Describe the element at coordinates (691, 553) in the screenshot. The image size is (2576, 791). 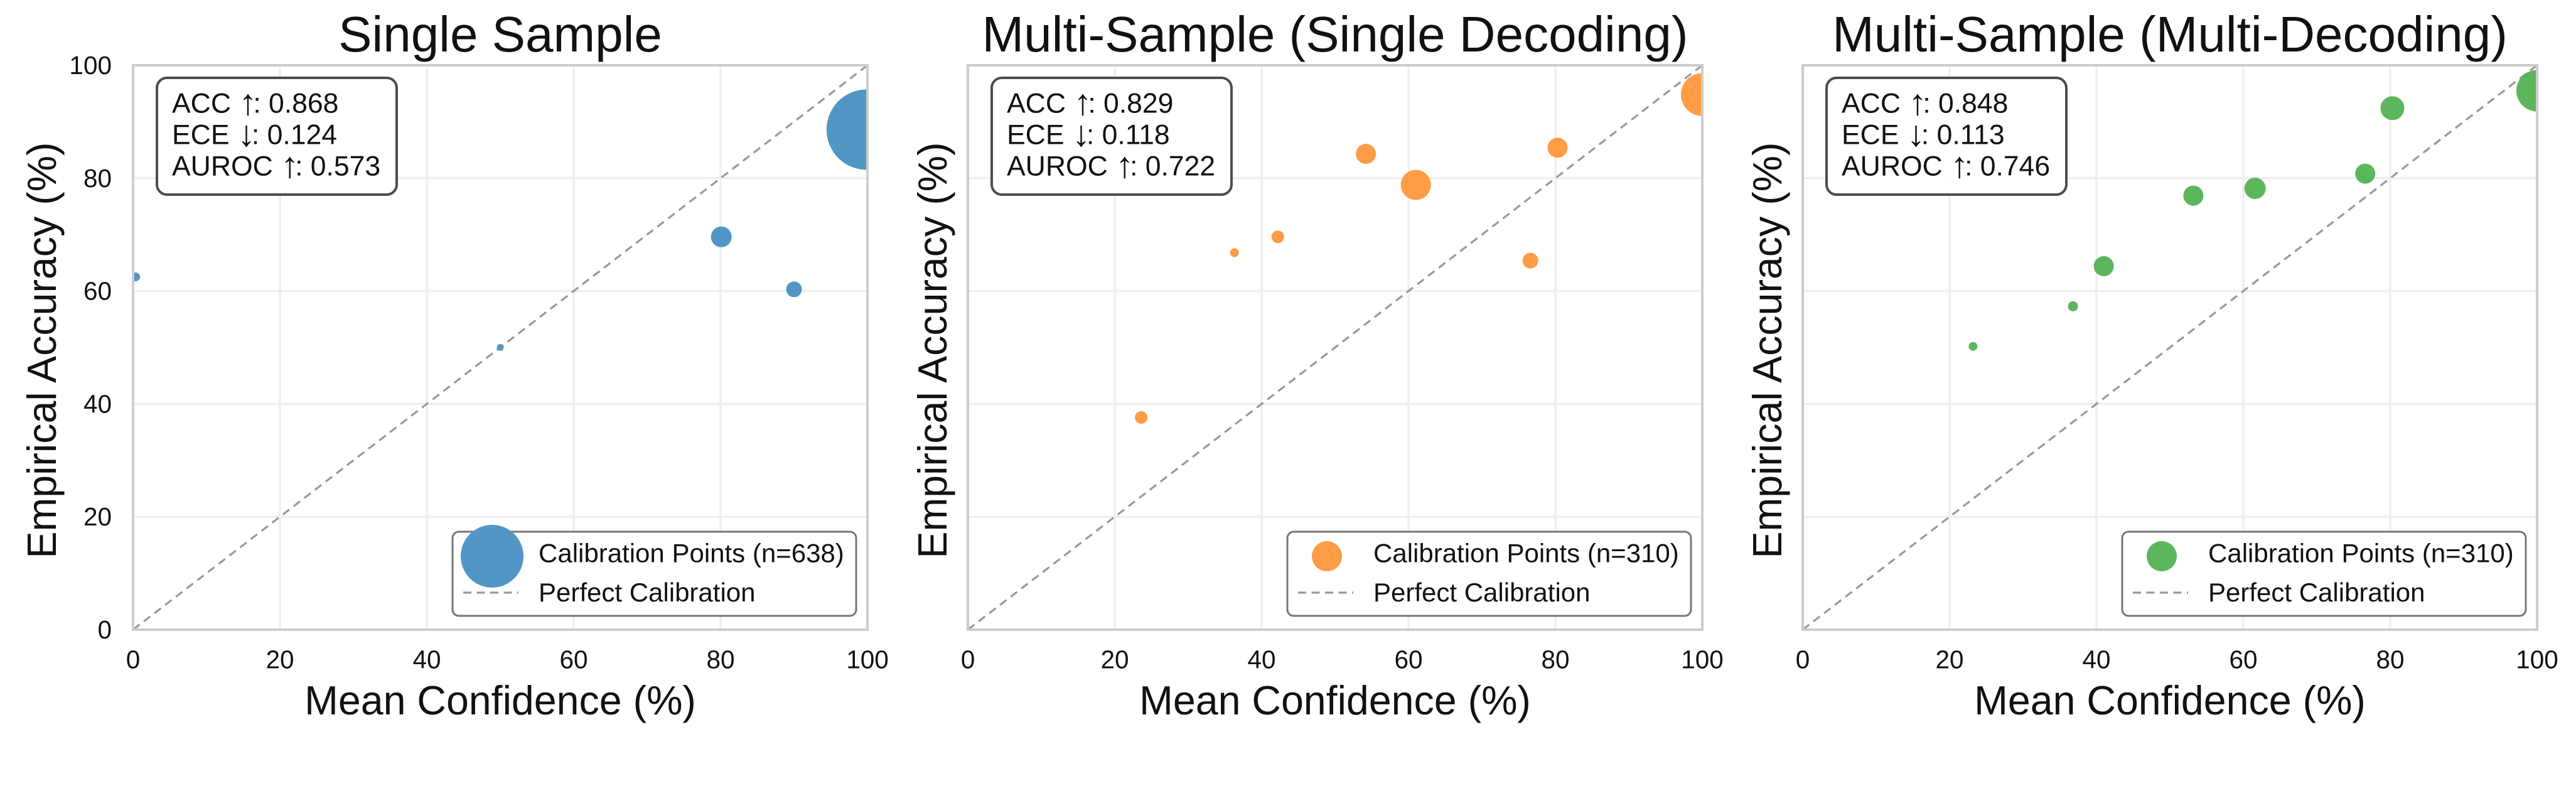
I see `svg-text: Calibration Points (n=638)` at that location.